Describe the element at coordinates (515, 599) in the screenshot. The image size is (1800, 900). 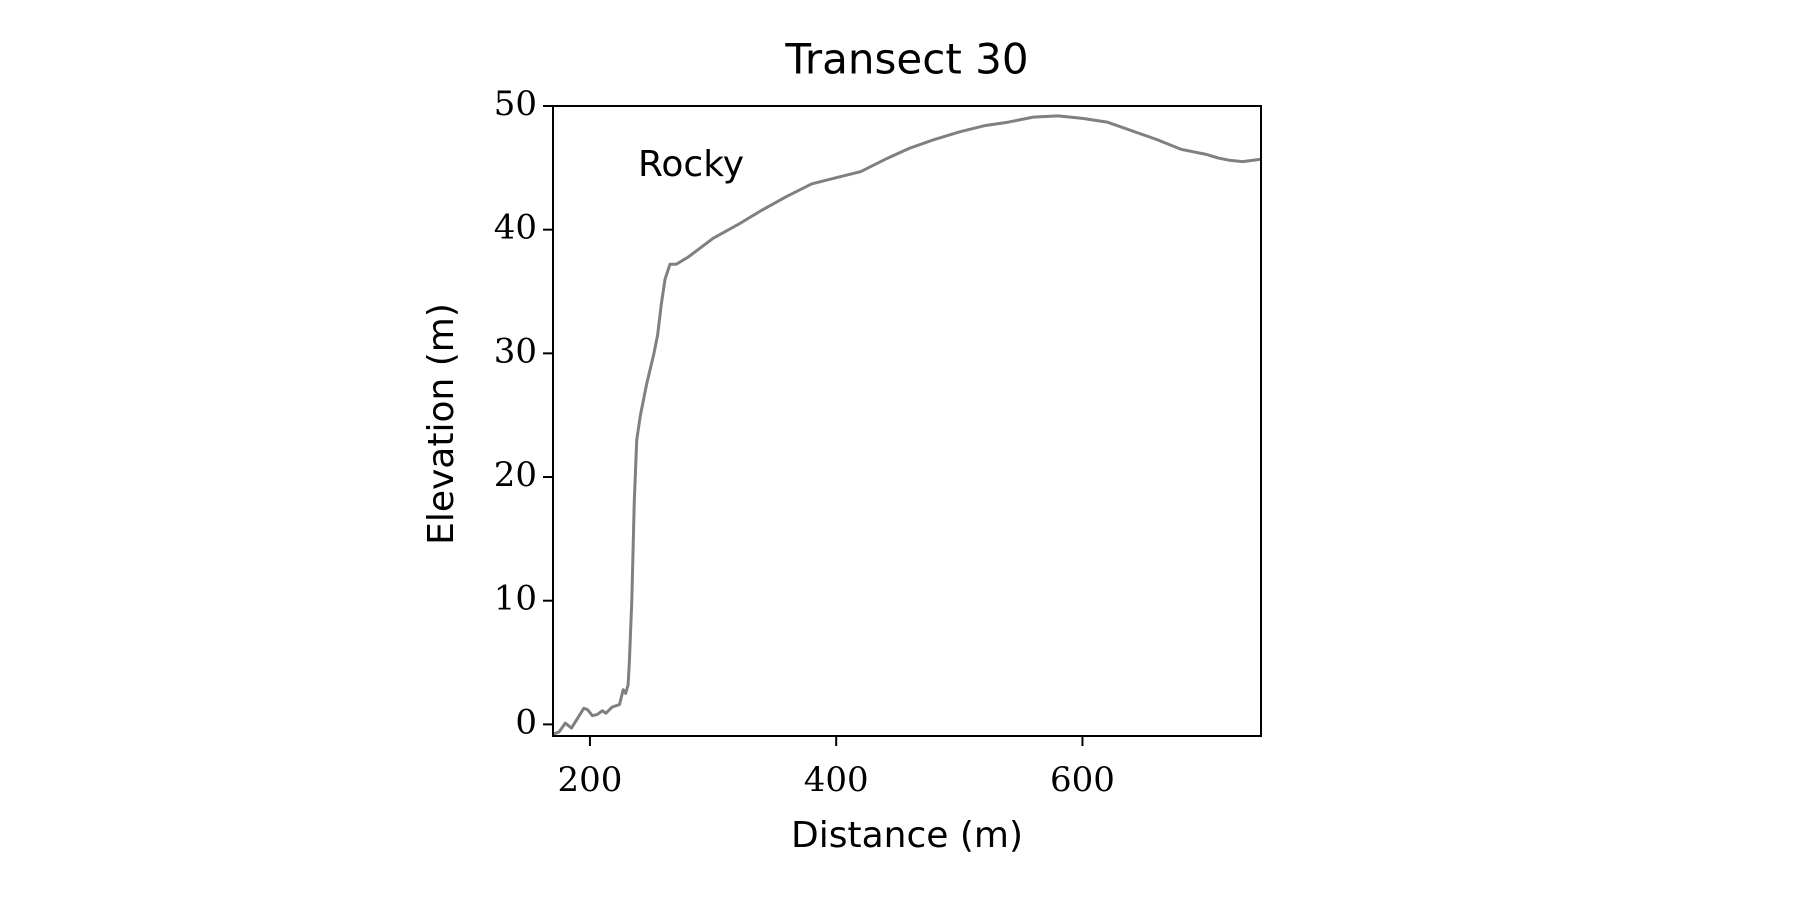
I see `y-tick-label: 10` at that location.